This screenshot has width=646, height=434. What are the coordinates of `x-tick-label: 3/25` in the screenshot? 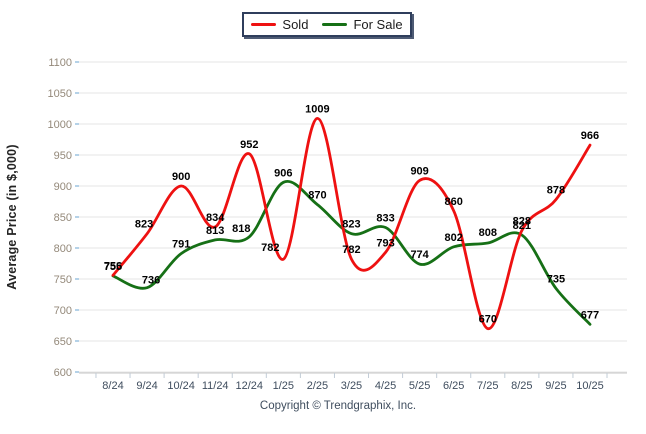 It's located at (351, 386).